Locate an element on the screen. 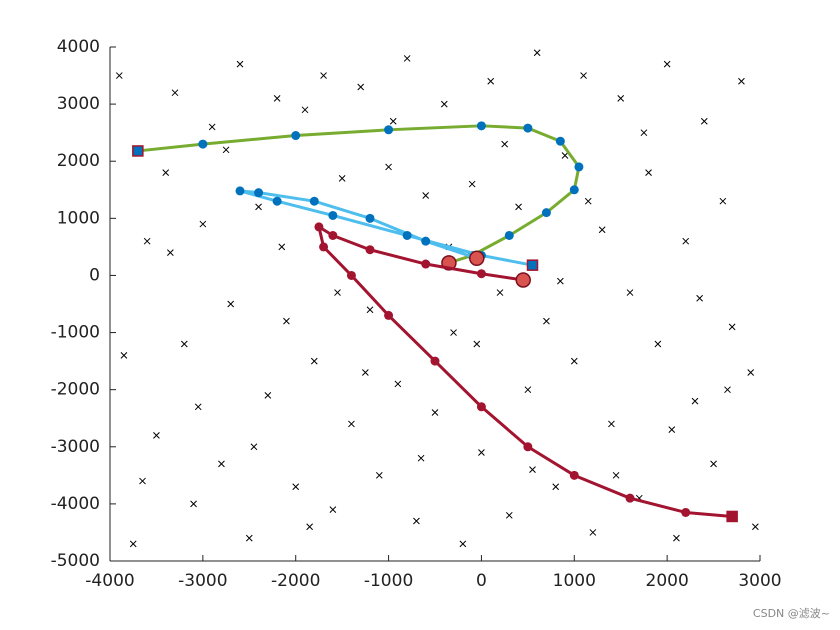  x-tick-label: 1000 is located at coordinates (574, 581).